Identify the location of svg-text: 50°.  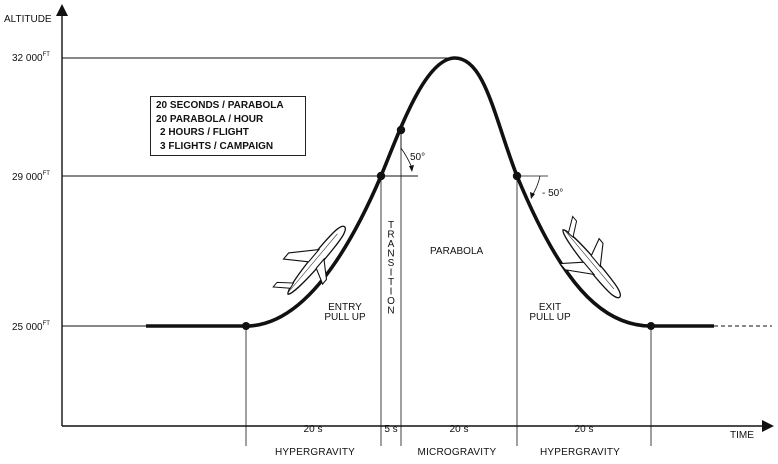
(417, 157).